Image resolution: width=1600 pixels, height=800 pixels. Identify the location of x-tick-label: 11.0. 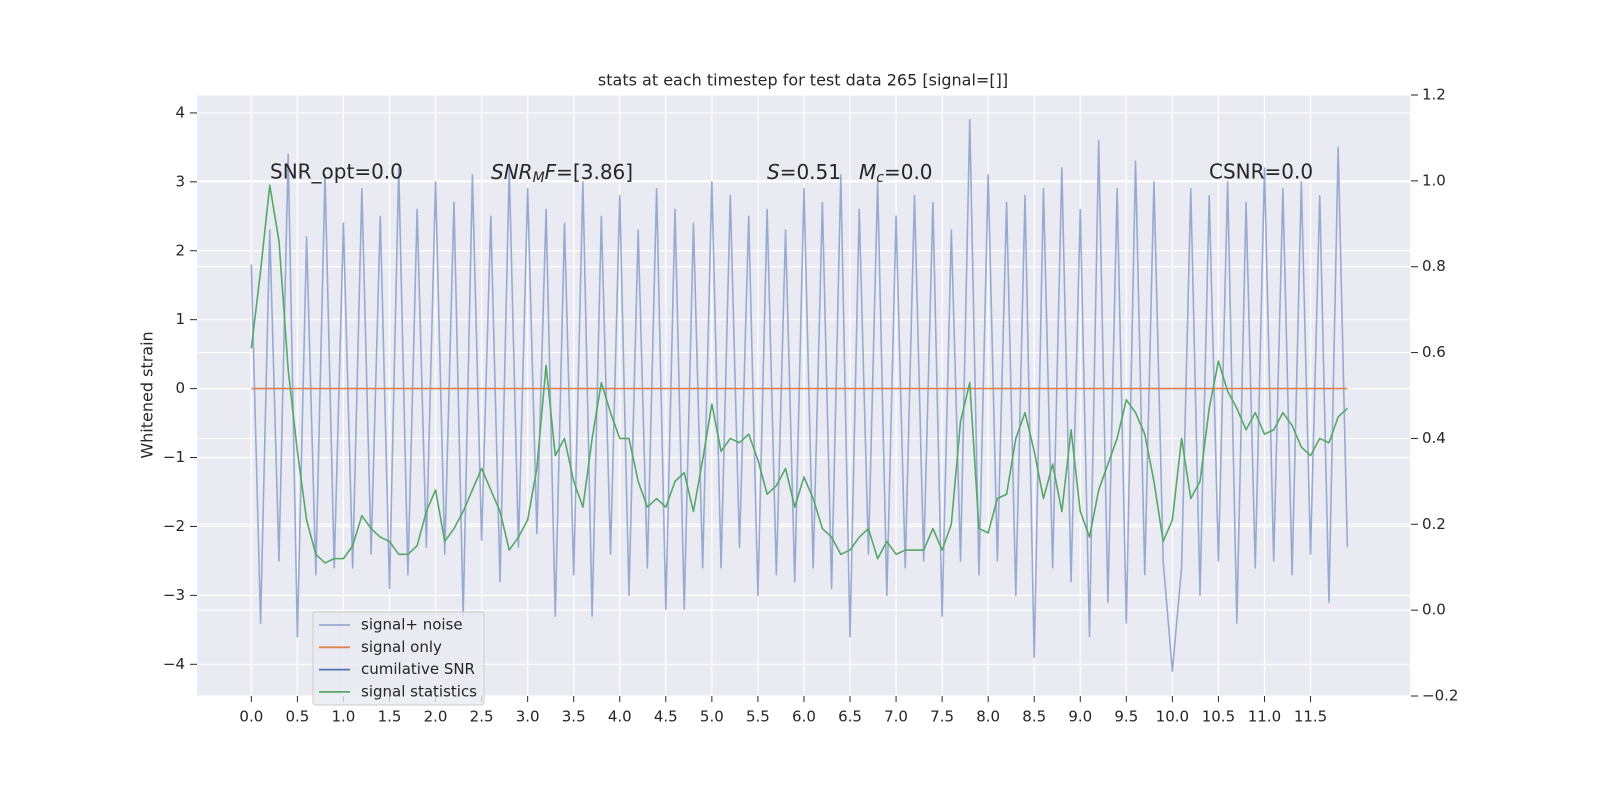
(1264, 717).